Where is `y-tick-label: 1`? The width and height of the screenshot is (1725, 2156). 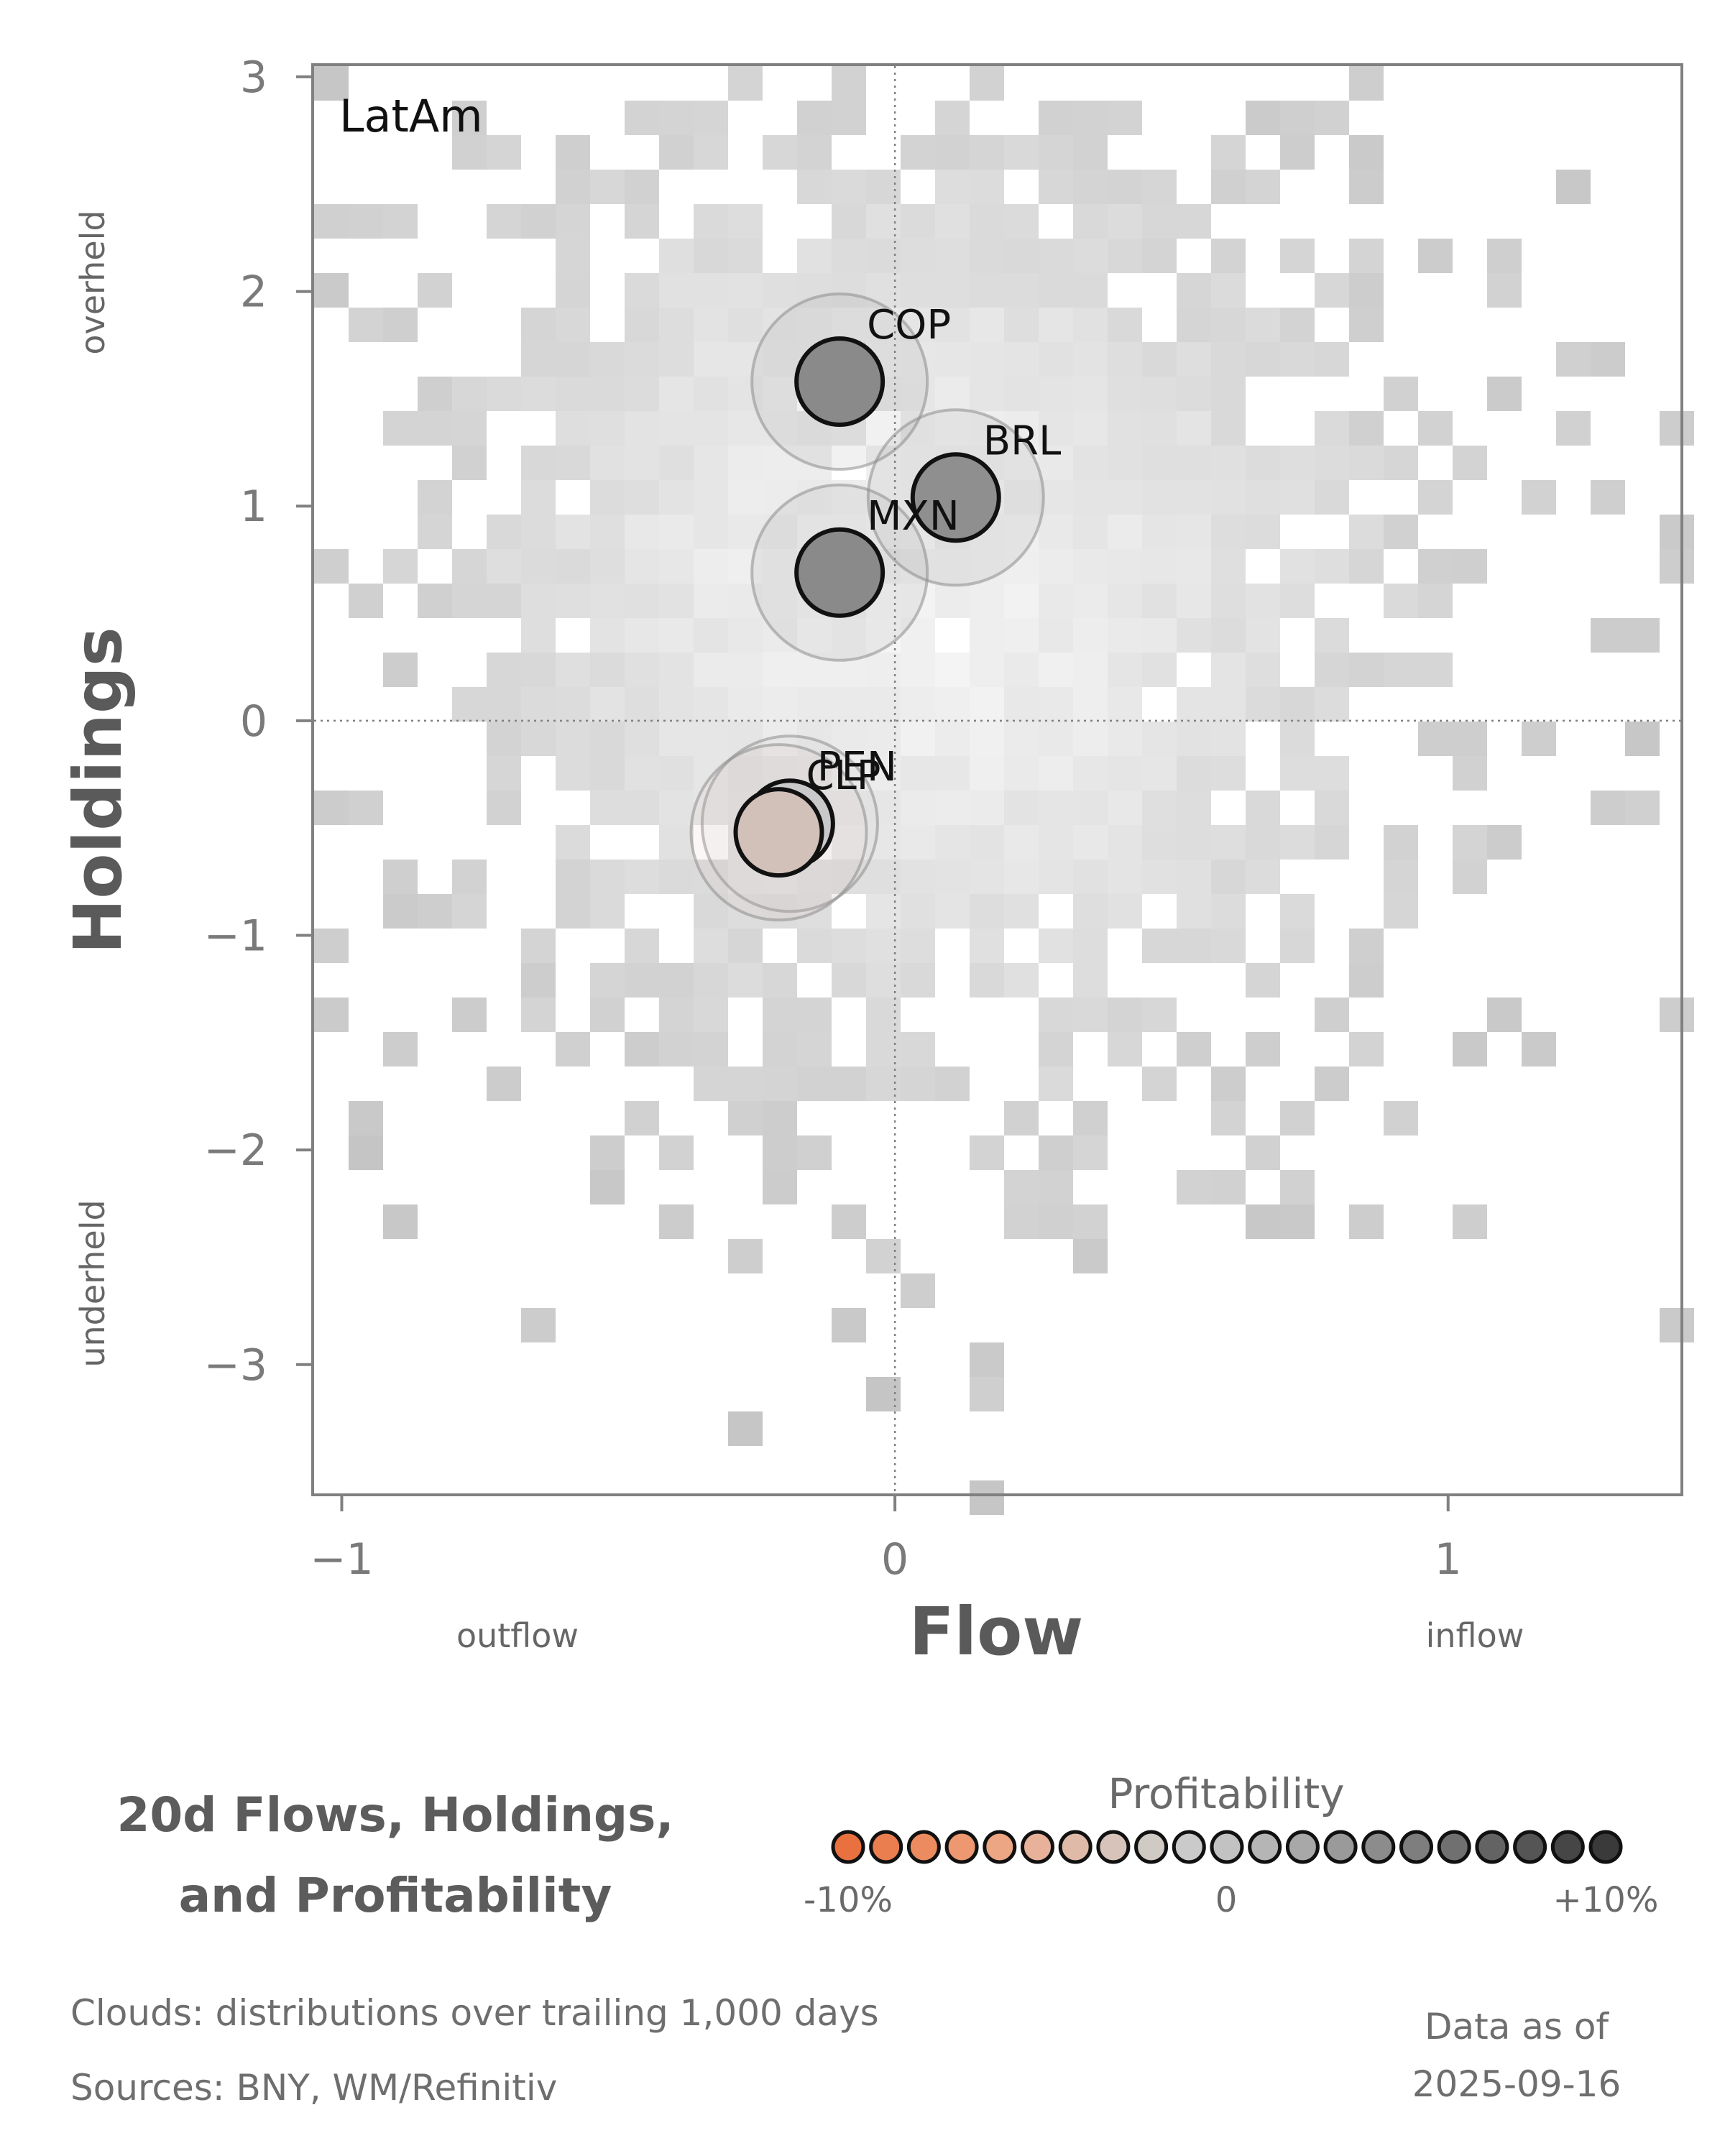
y-tick-label: 1 is located at coordinates (253, 507).